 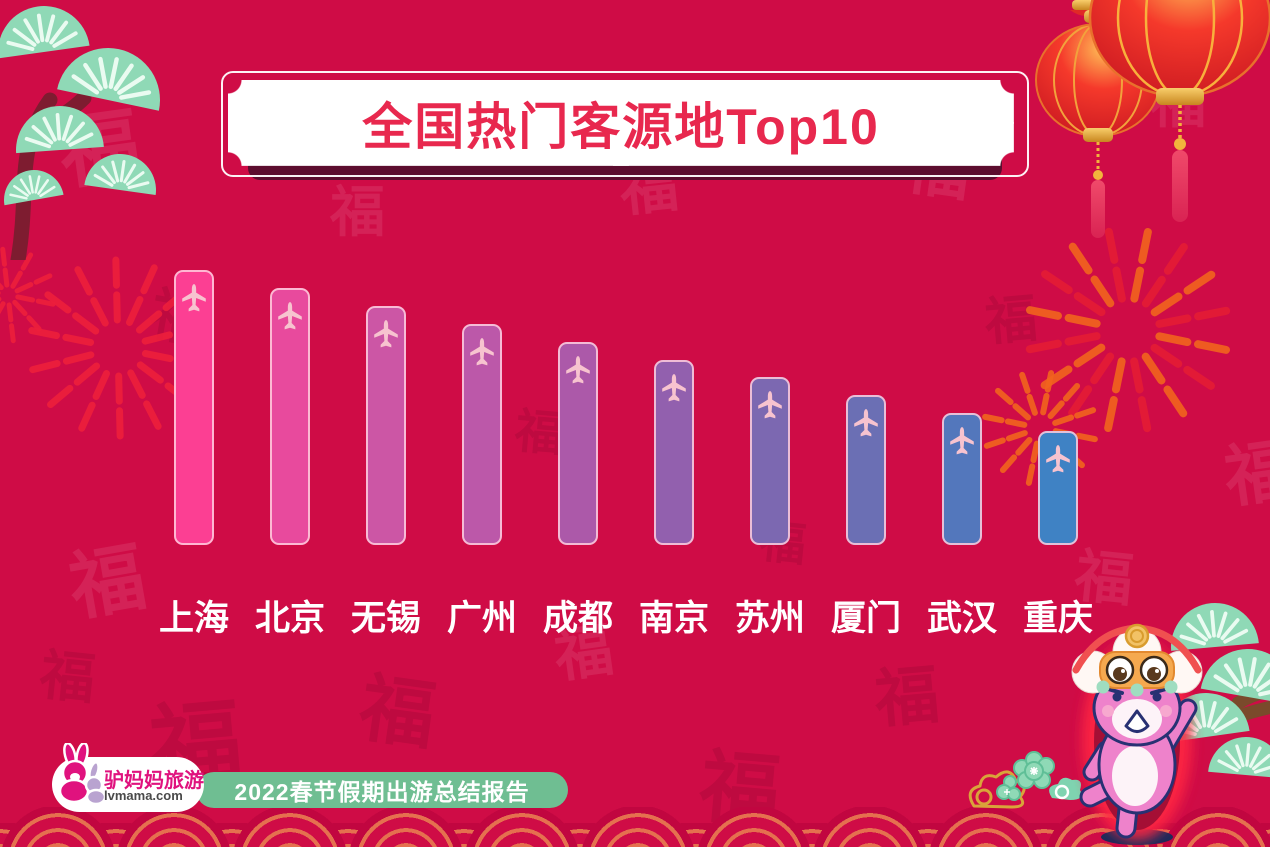 I want to click on report-label: 2022春节假期出游总结报告, so click(x=382, y=792).